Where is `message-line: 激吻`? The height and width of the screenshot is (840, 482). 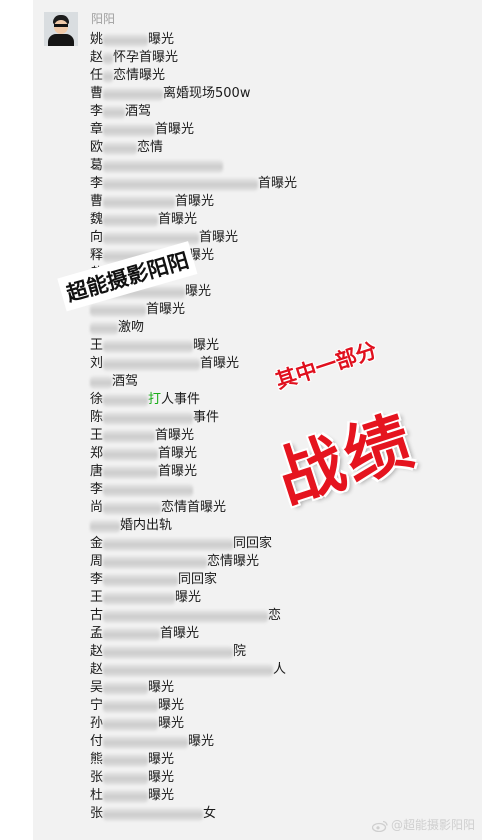 message-line: 激吻 is located at coordinates (117, 328).